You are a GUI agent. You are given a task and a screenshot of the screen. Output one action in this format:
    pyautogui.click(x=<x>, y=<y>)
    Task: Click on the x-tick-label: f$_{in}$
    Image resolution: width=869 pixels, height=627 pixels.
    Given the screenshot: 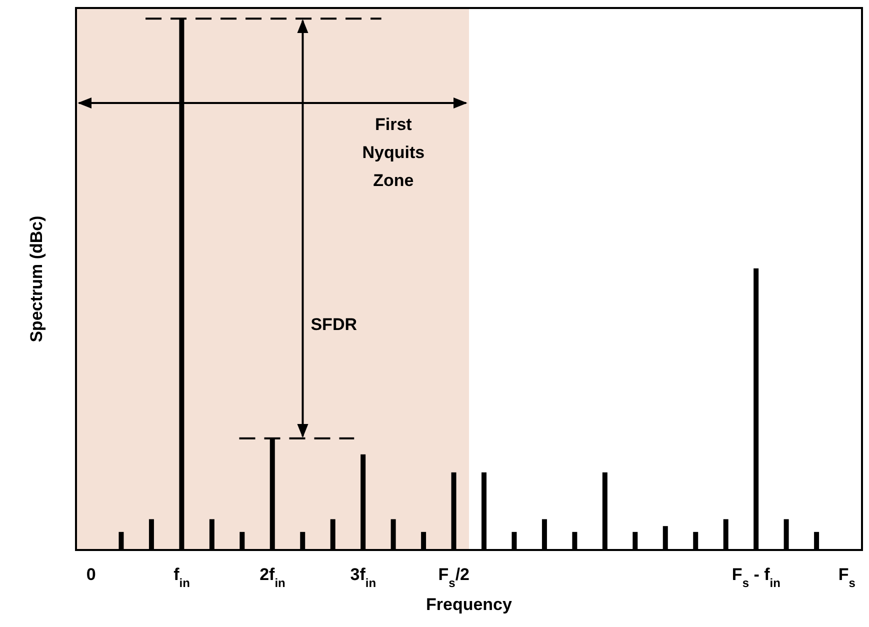 What is the action you would take?
    pyautogui.click(x=182, y=577)
    